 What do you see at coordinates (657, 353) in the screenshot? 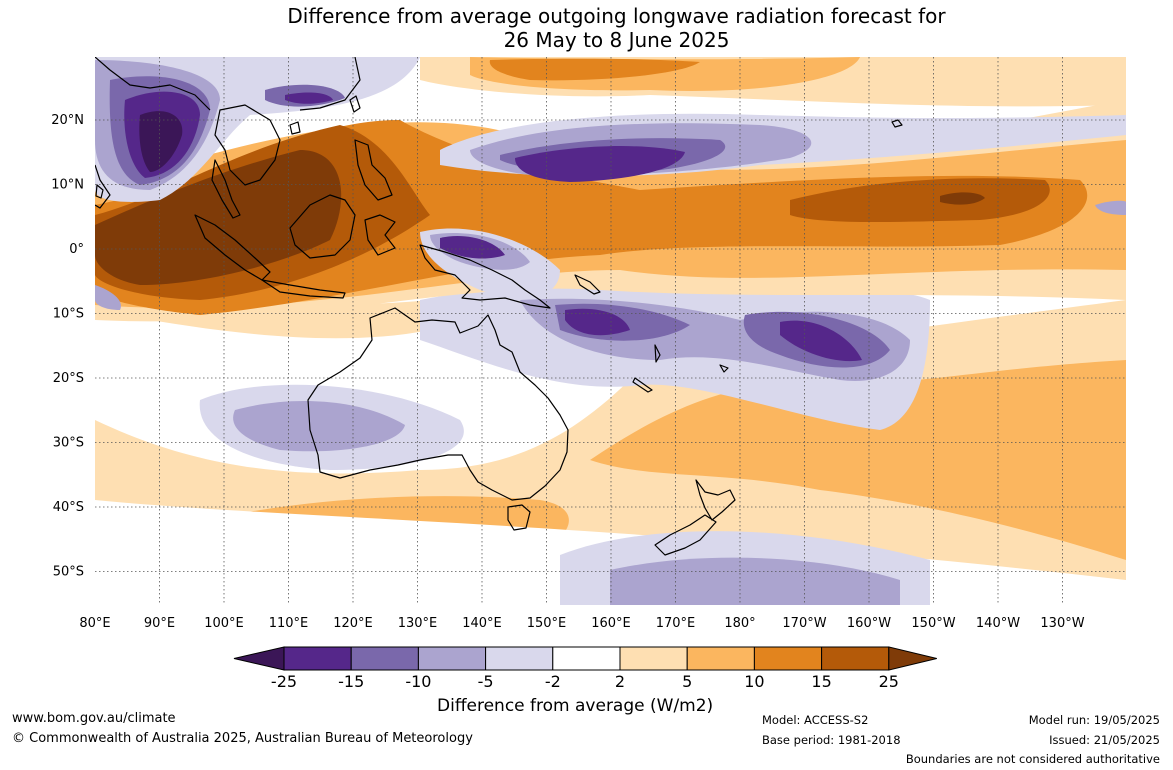
I see `vanuatu-islands` at bounding box center [657, 353].